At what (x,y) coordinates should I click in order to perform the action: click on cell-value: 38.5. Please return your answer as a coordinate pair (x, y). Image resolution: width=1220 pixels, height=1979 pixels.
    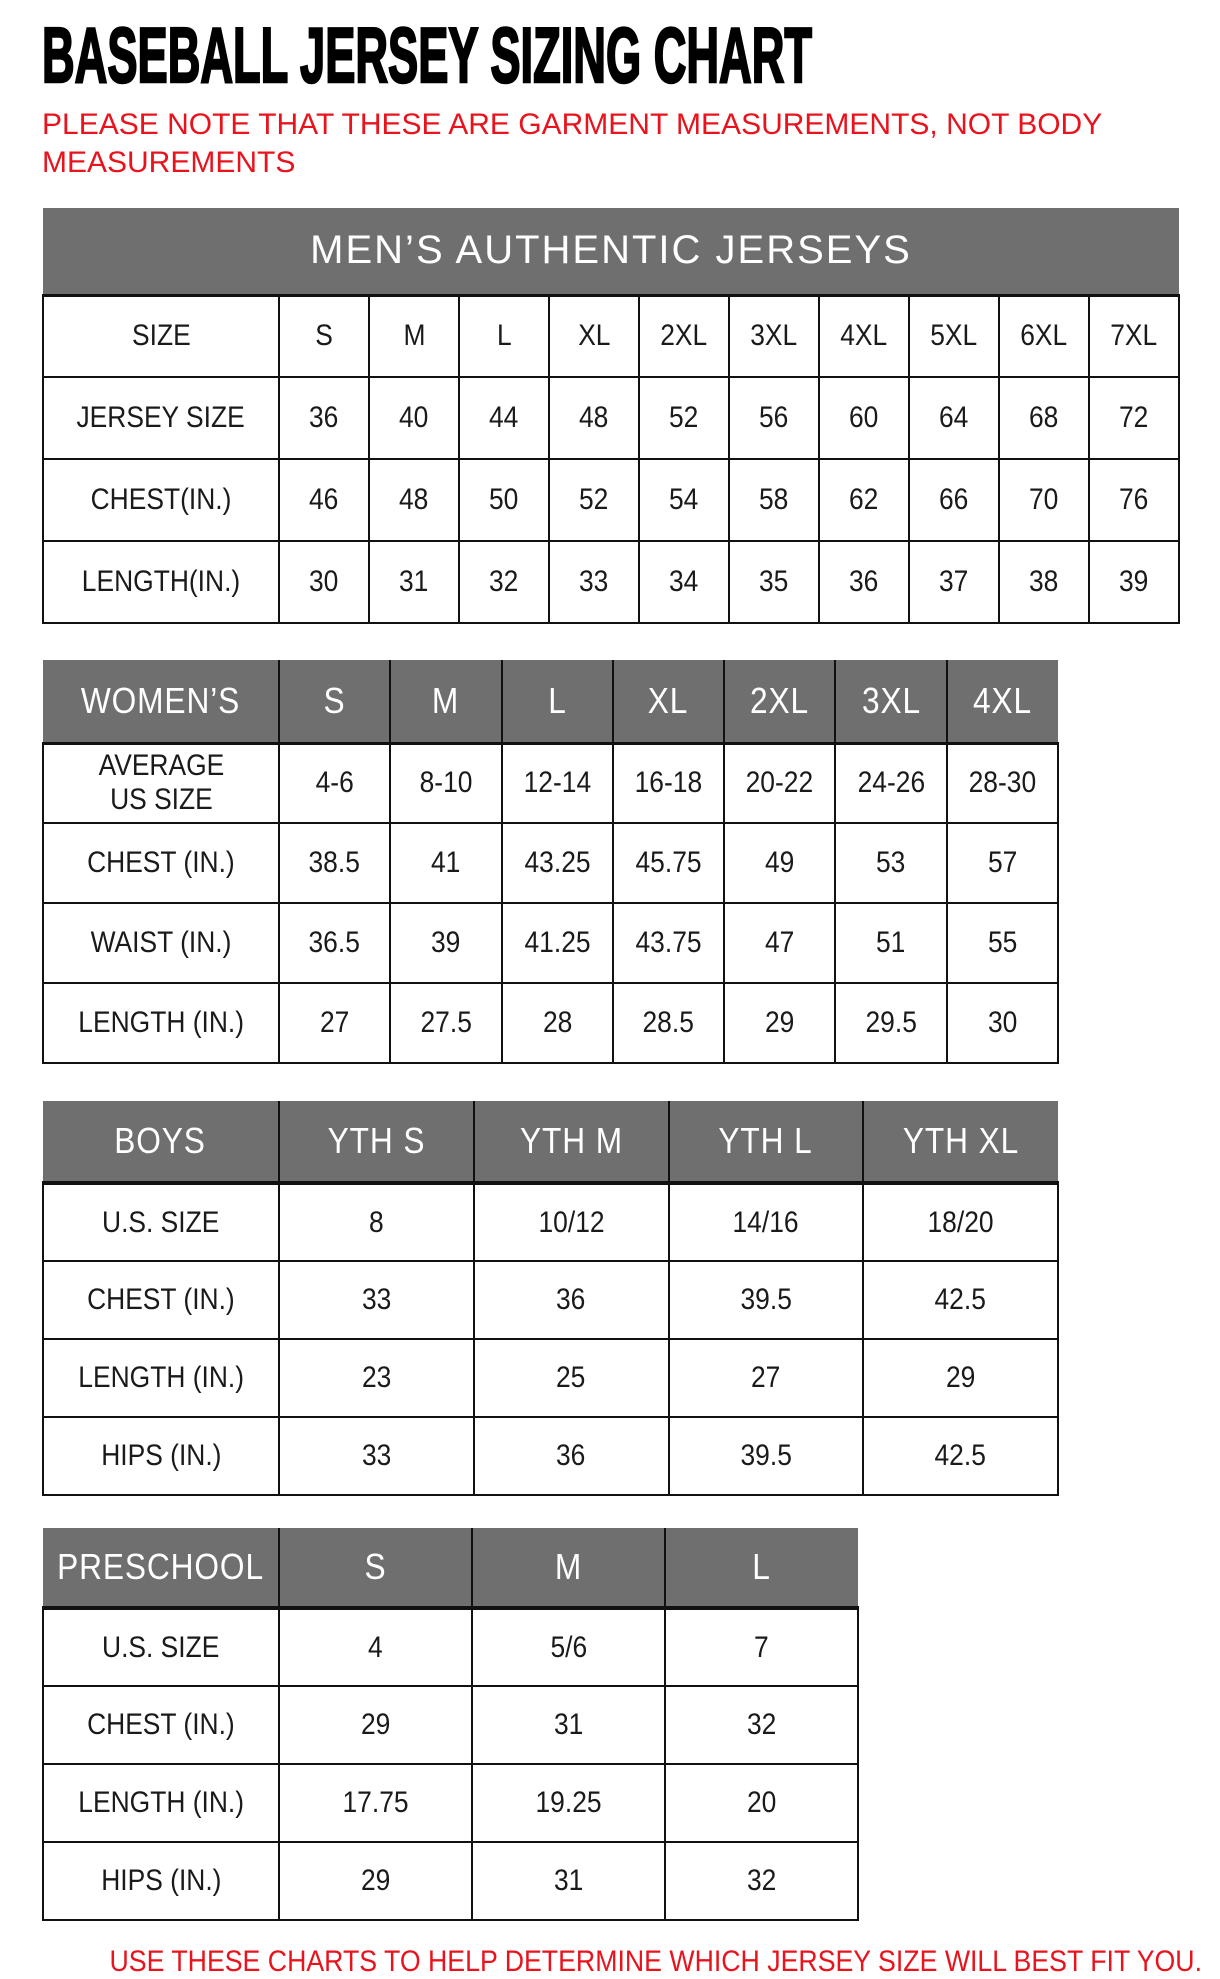
    Looking at the image, I should click on (334, 863).